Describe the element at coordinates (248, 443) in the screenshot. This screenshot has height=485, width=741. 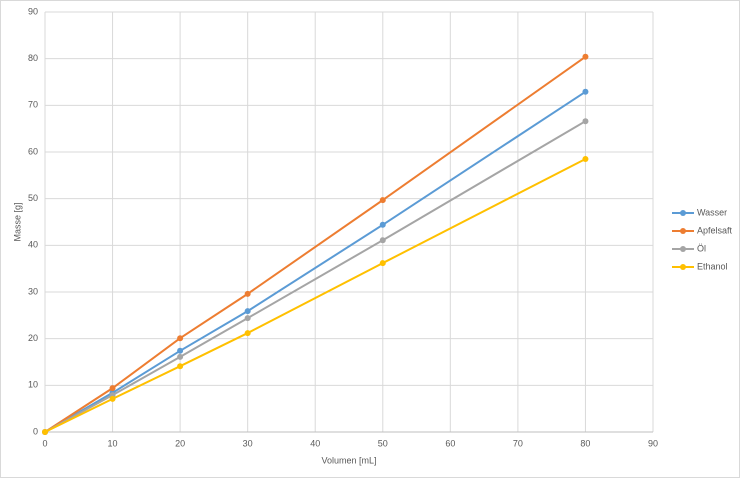
I see `x-tick-label: 30` at that location.